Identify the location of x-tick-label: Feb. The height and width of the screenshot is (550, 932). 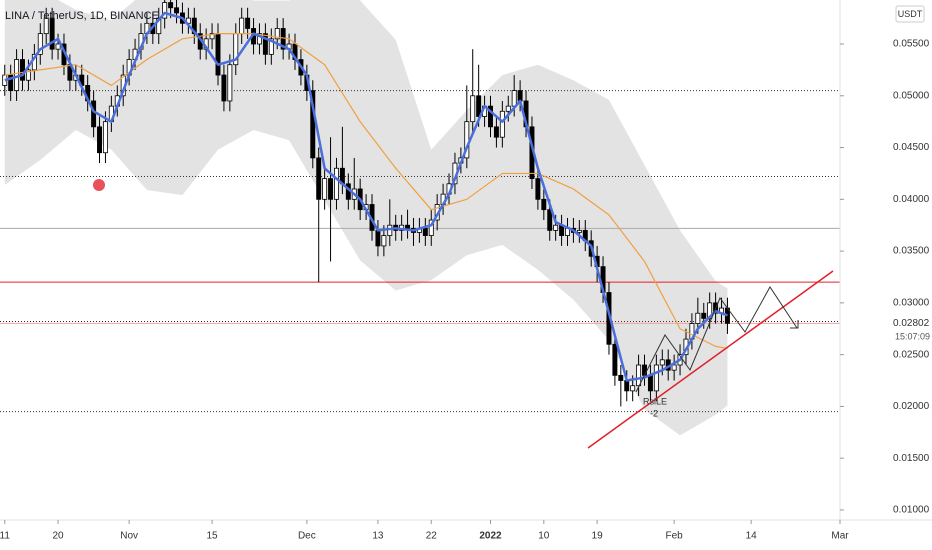
(675, 536).